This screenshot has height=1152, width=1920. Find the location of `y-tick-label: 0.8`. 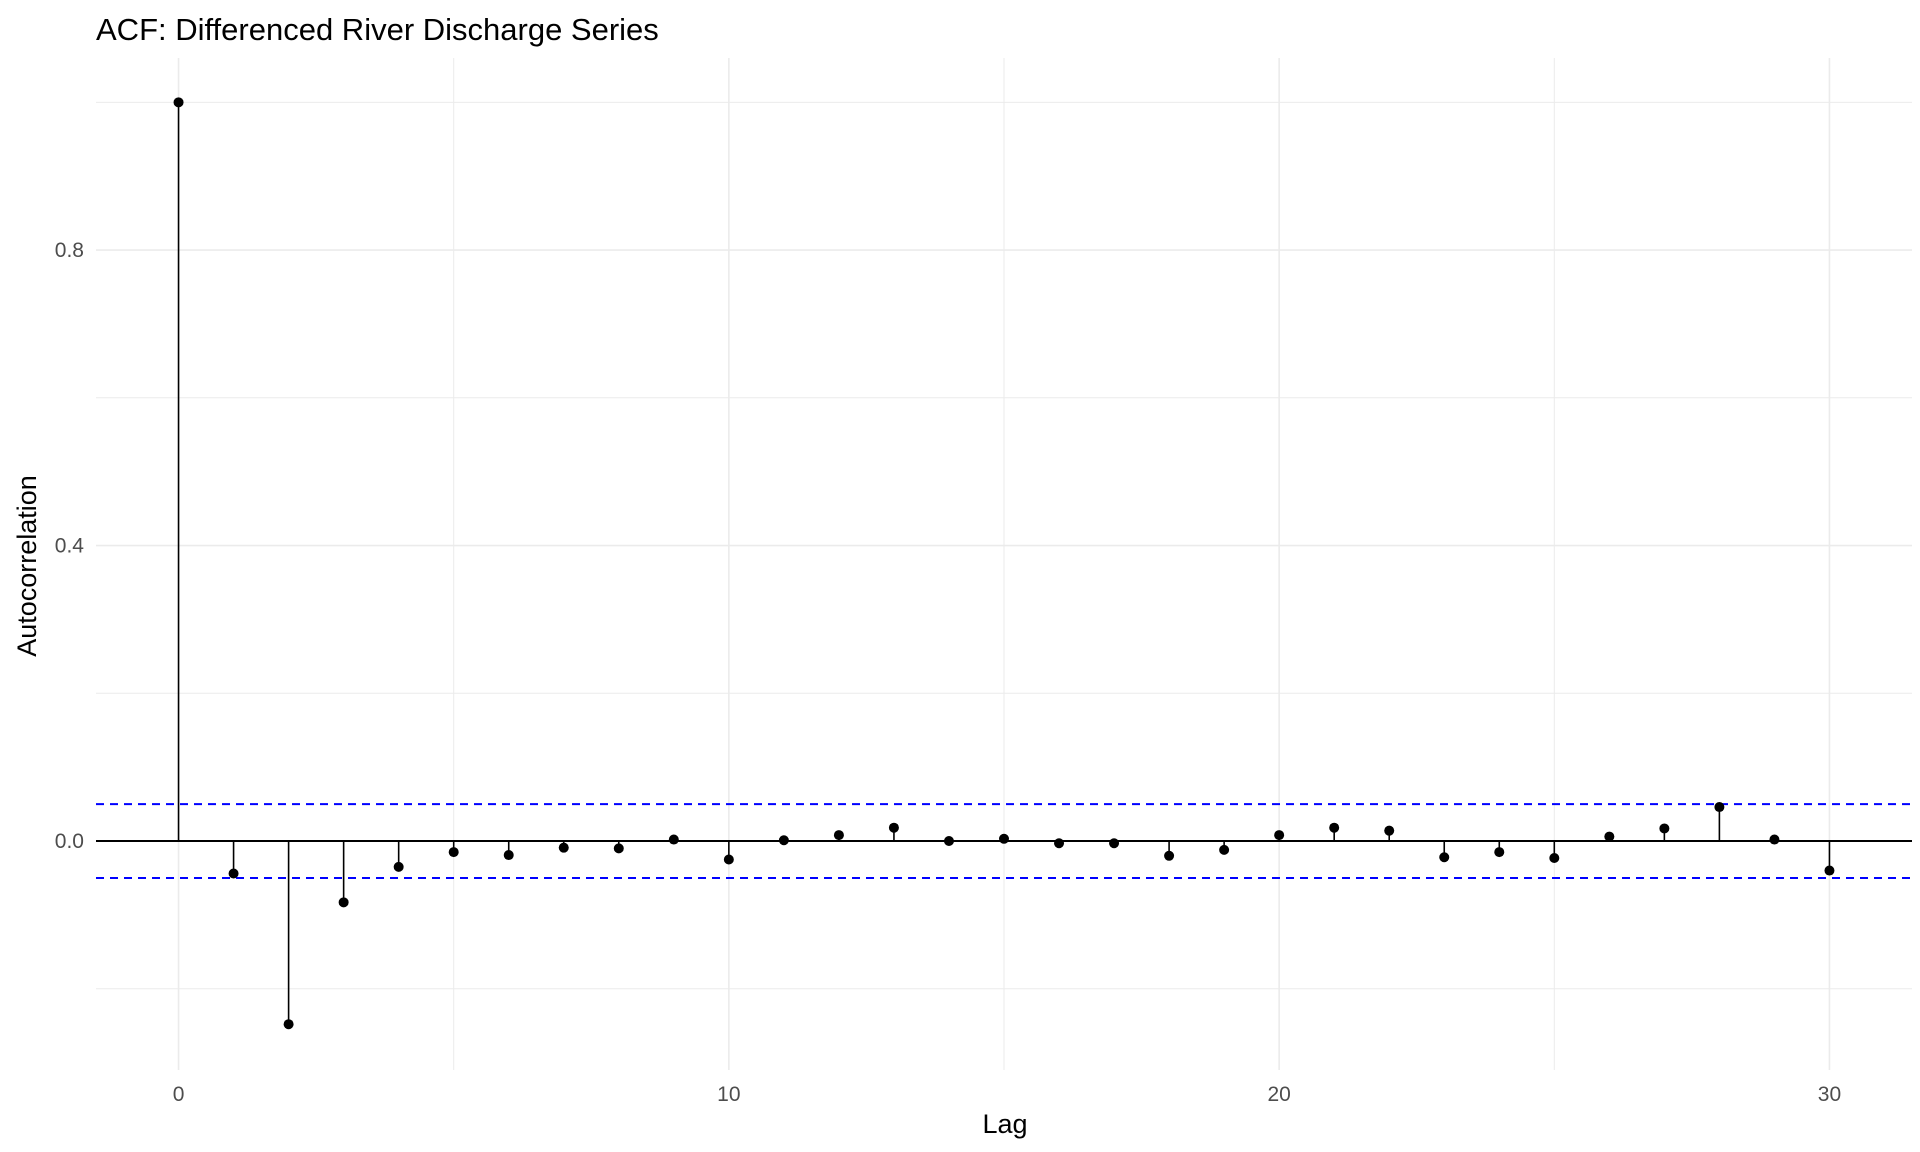

y-tick-label: 0.8 is located at coordinates (69, 250).